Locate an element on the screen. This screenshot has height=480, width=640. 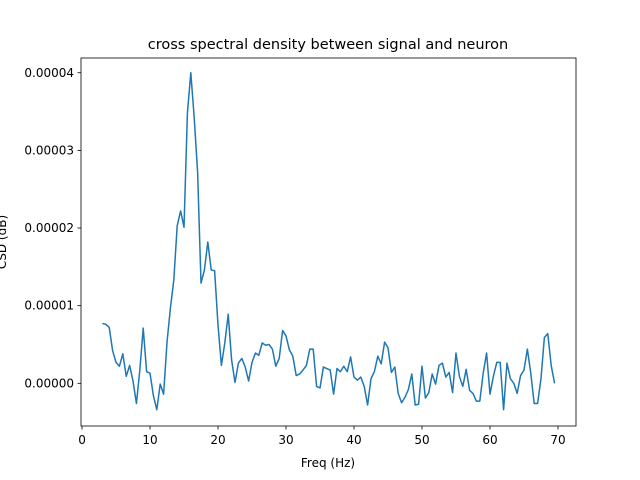
x-tick-label: 10 is located at coordinates (149, 440).